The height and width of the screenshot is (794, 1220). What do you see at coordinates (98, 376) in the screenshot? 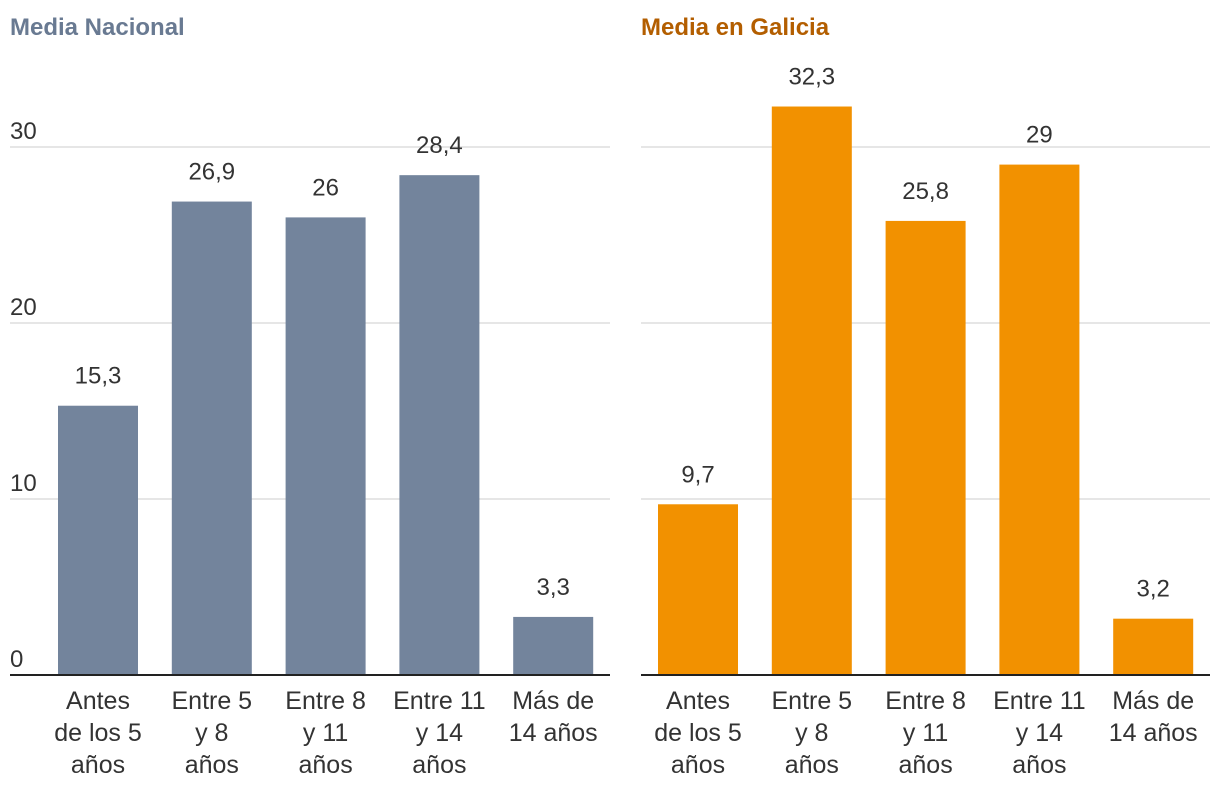
I see `data-label: 15,3` at bounding box center [98, 376].